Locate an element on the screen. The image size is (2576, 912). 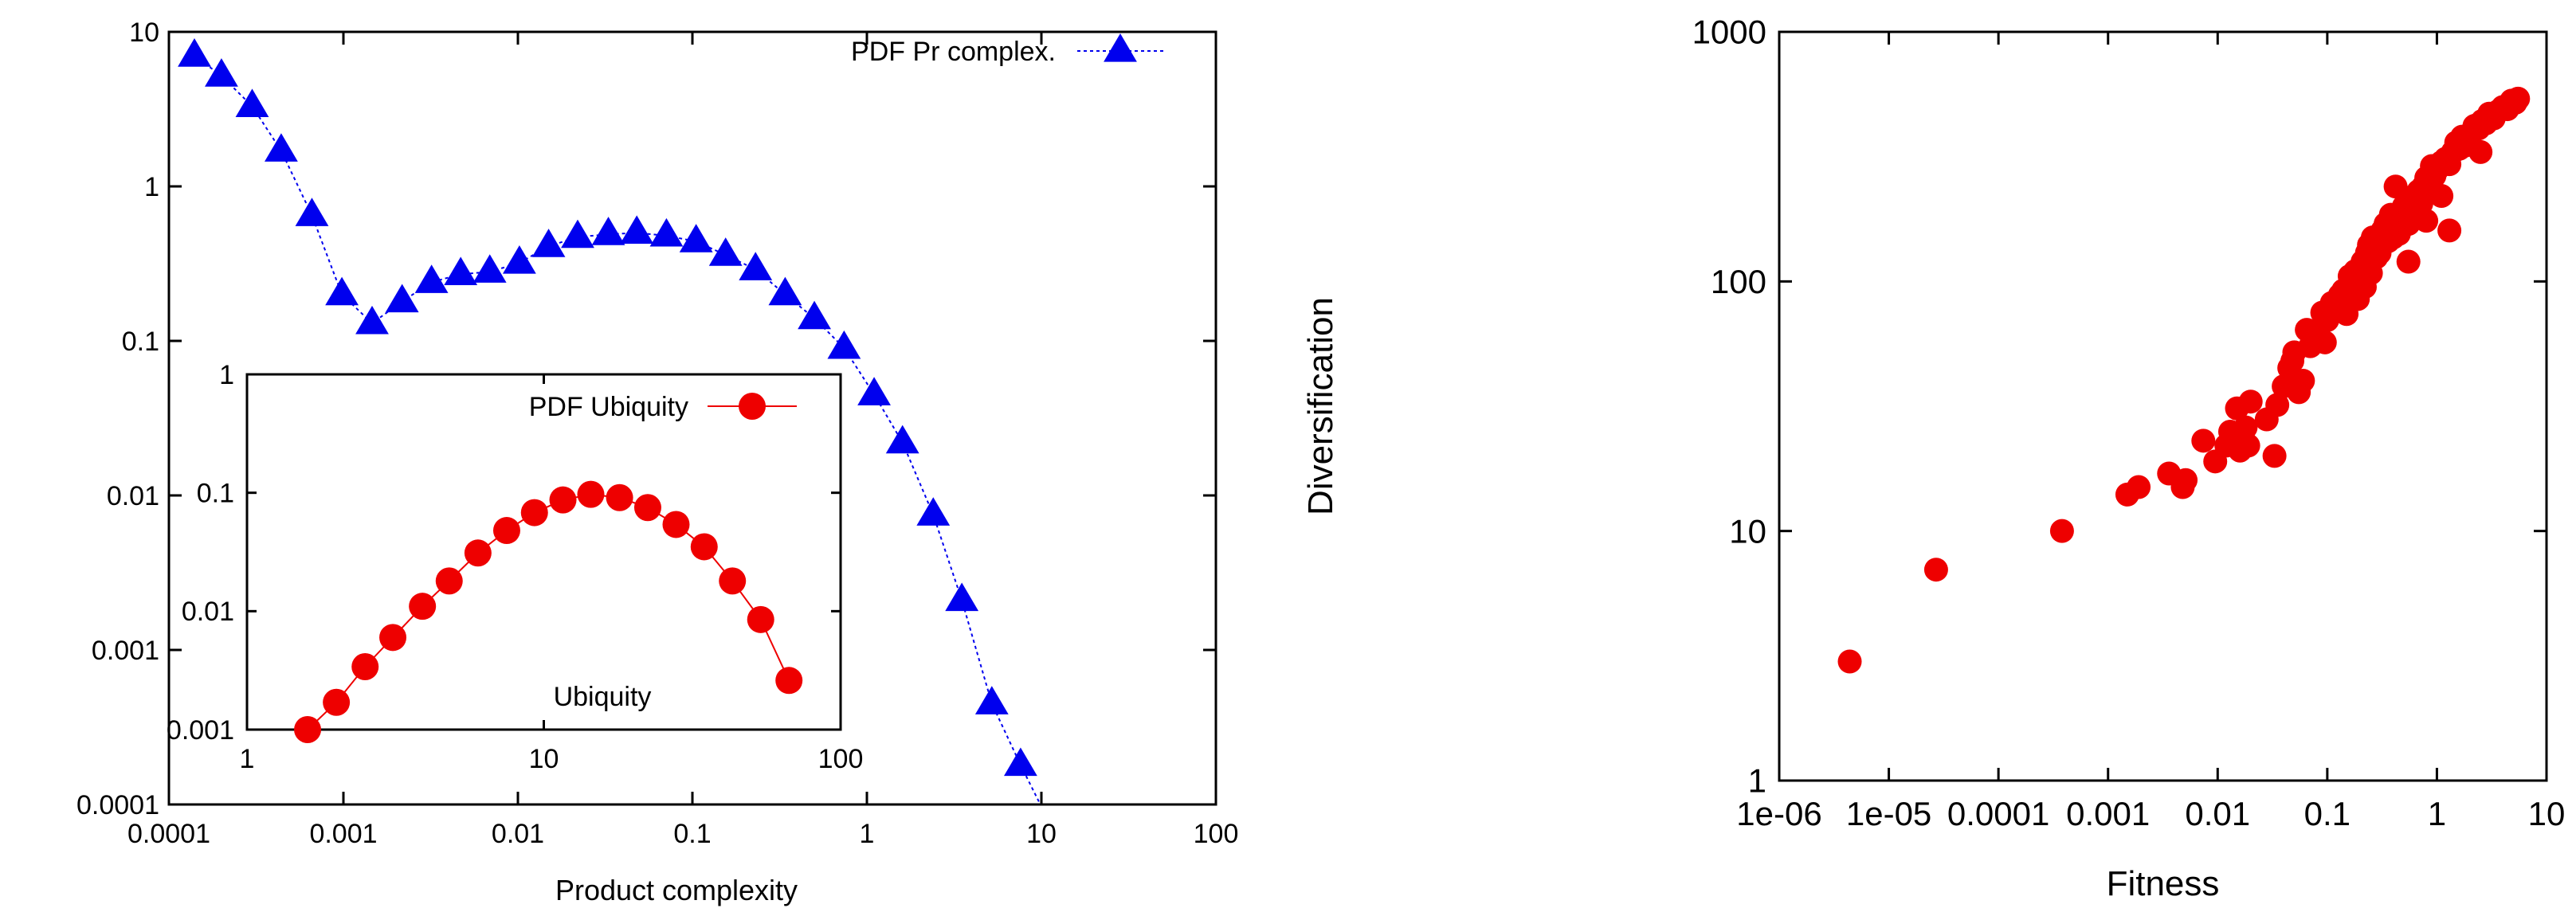
main-x-tick-label: 0.1 is located at coordinates (692, 834).